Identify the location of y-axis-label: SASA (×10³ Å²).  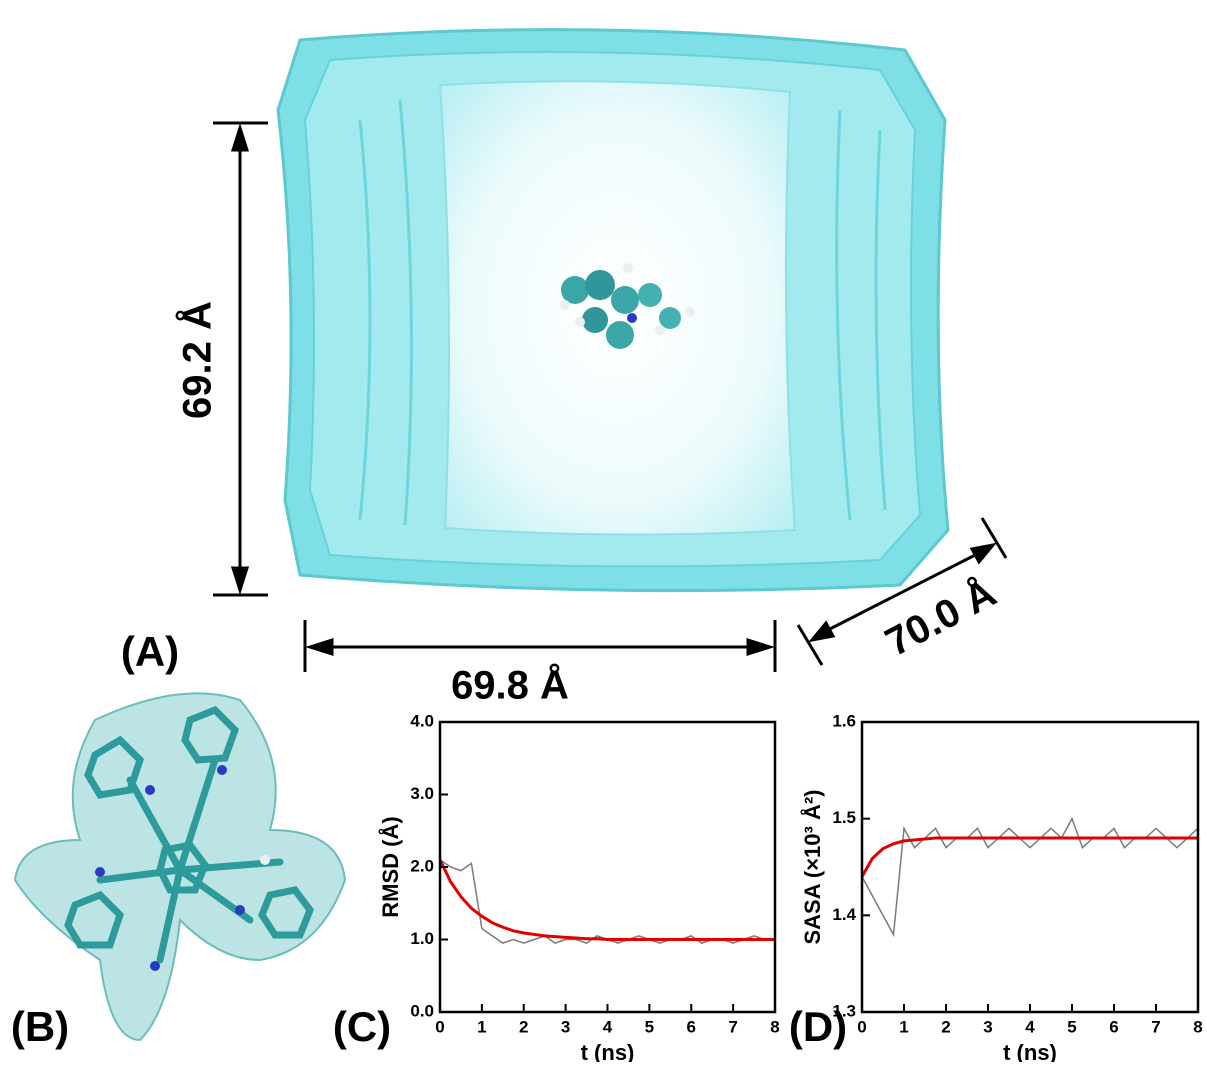
(812, 866).